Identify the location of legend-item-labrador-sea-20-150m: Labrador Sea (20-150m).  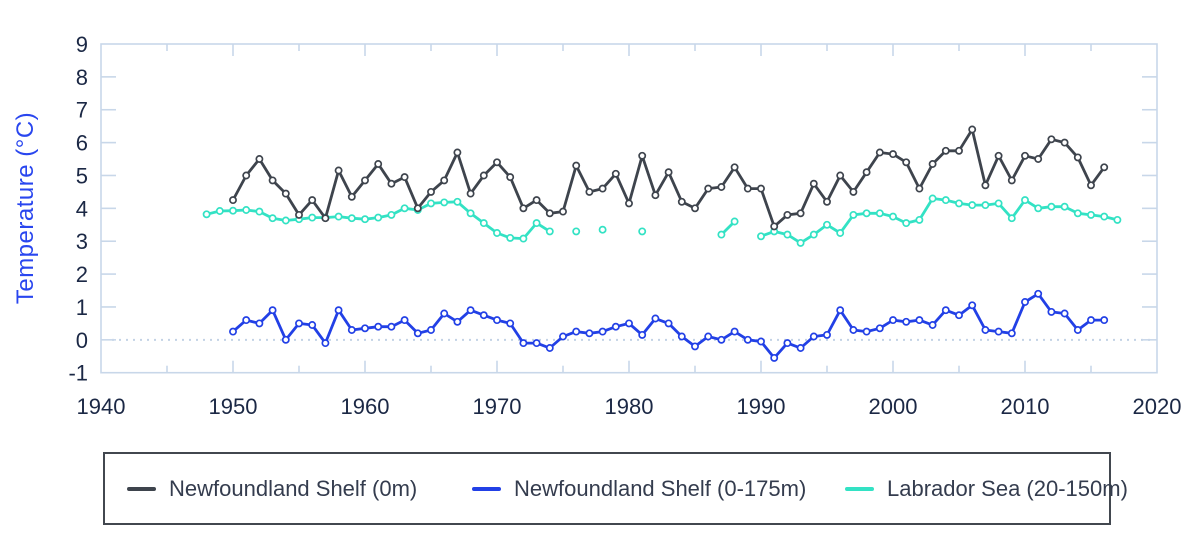
(986, 489).